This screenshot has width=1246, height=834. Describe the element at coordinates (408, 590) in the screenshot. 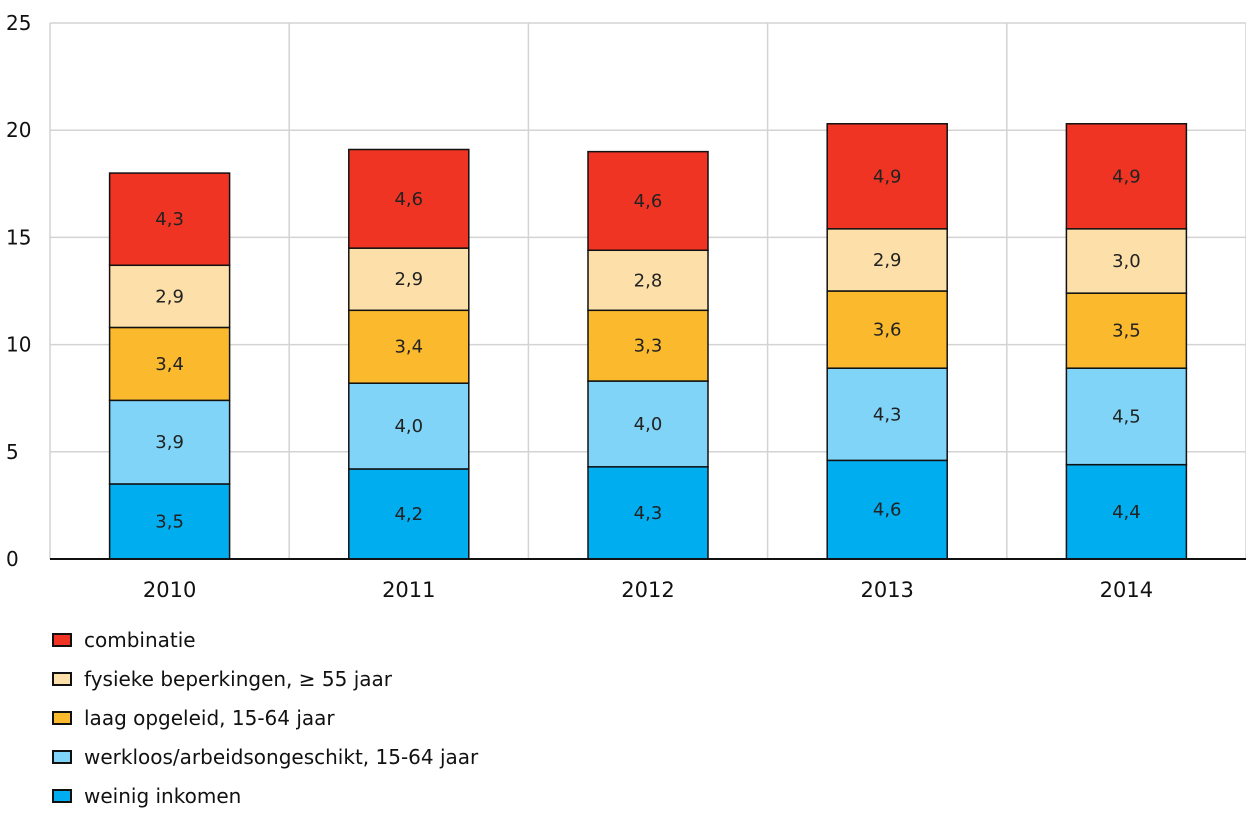

I see `x-tick-label-2011: 2011` at that location.